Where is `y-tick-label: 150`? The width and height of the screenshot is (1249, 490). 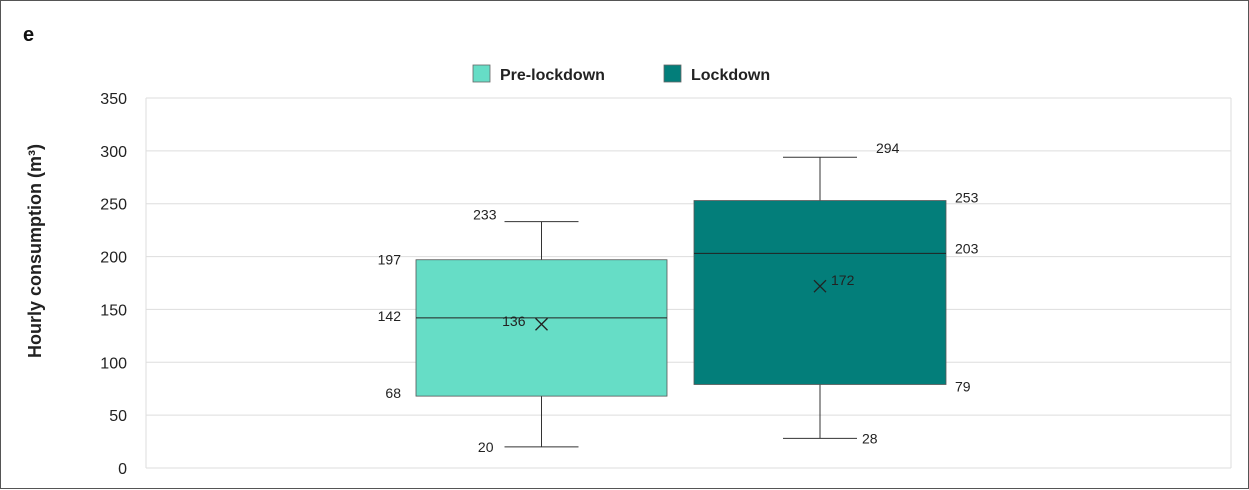
y-tick-label: 150 is located at coordinates (113, 310).